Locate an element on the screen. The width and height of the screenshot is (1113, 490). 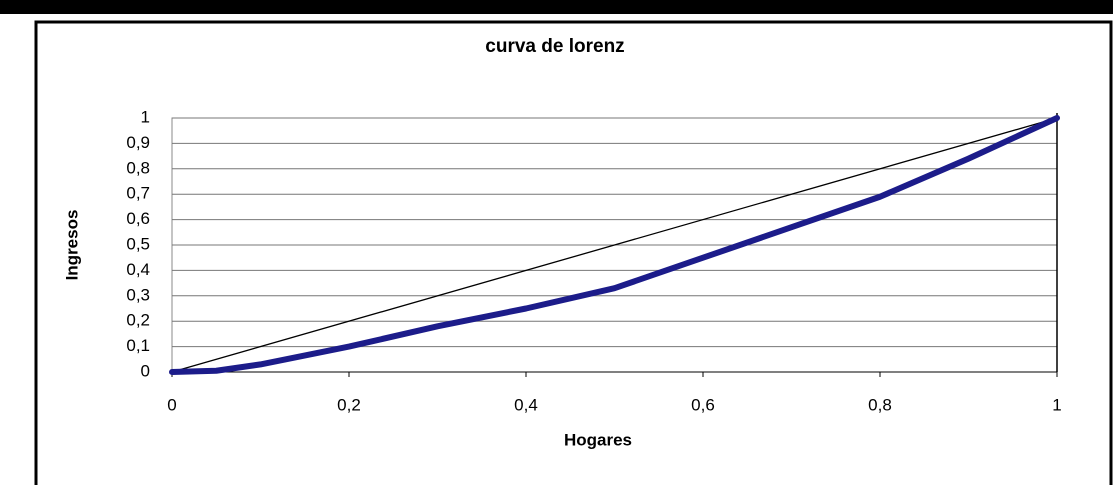
cropped-heading is located at coordinates (556, 7).